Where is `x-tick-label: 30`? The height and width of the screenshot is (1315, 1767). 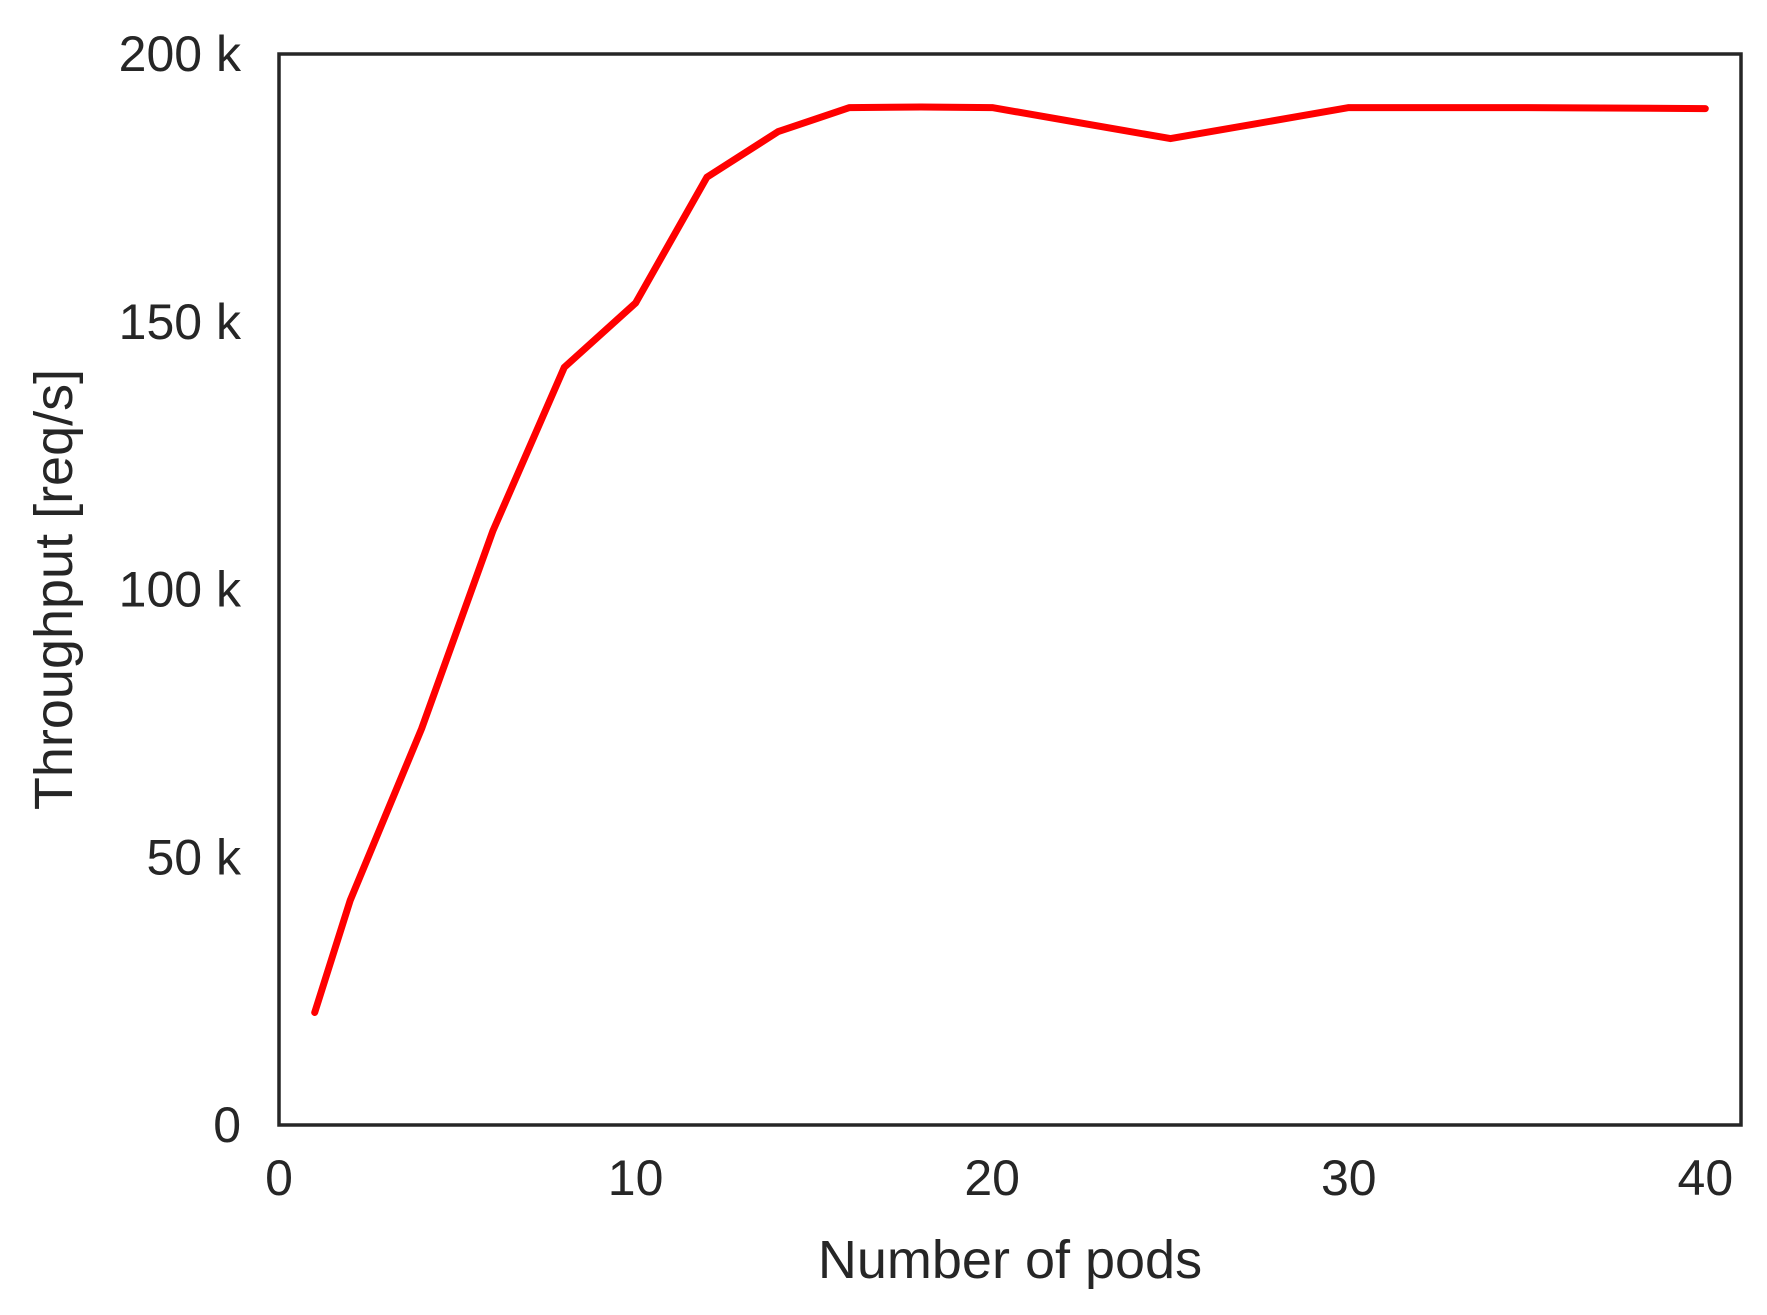 x-tick-label: 30 is located at coordinates (1349, 1178).